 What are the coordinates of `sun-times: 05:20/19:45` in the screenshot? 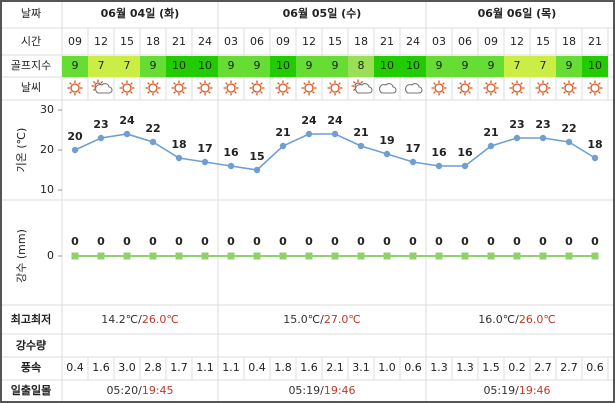 It's located at (139, 390).